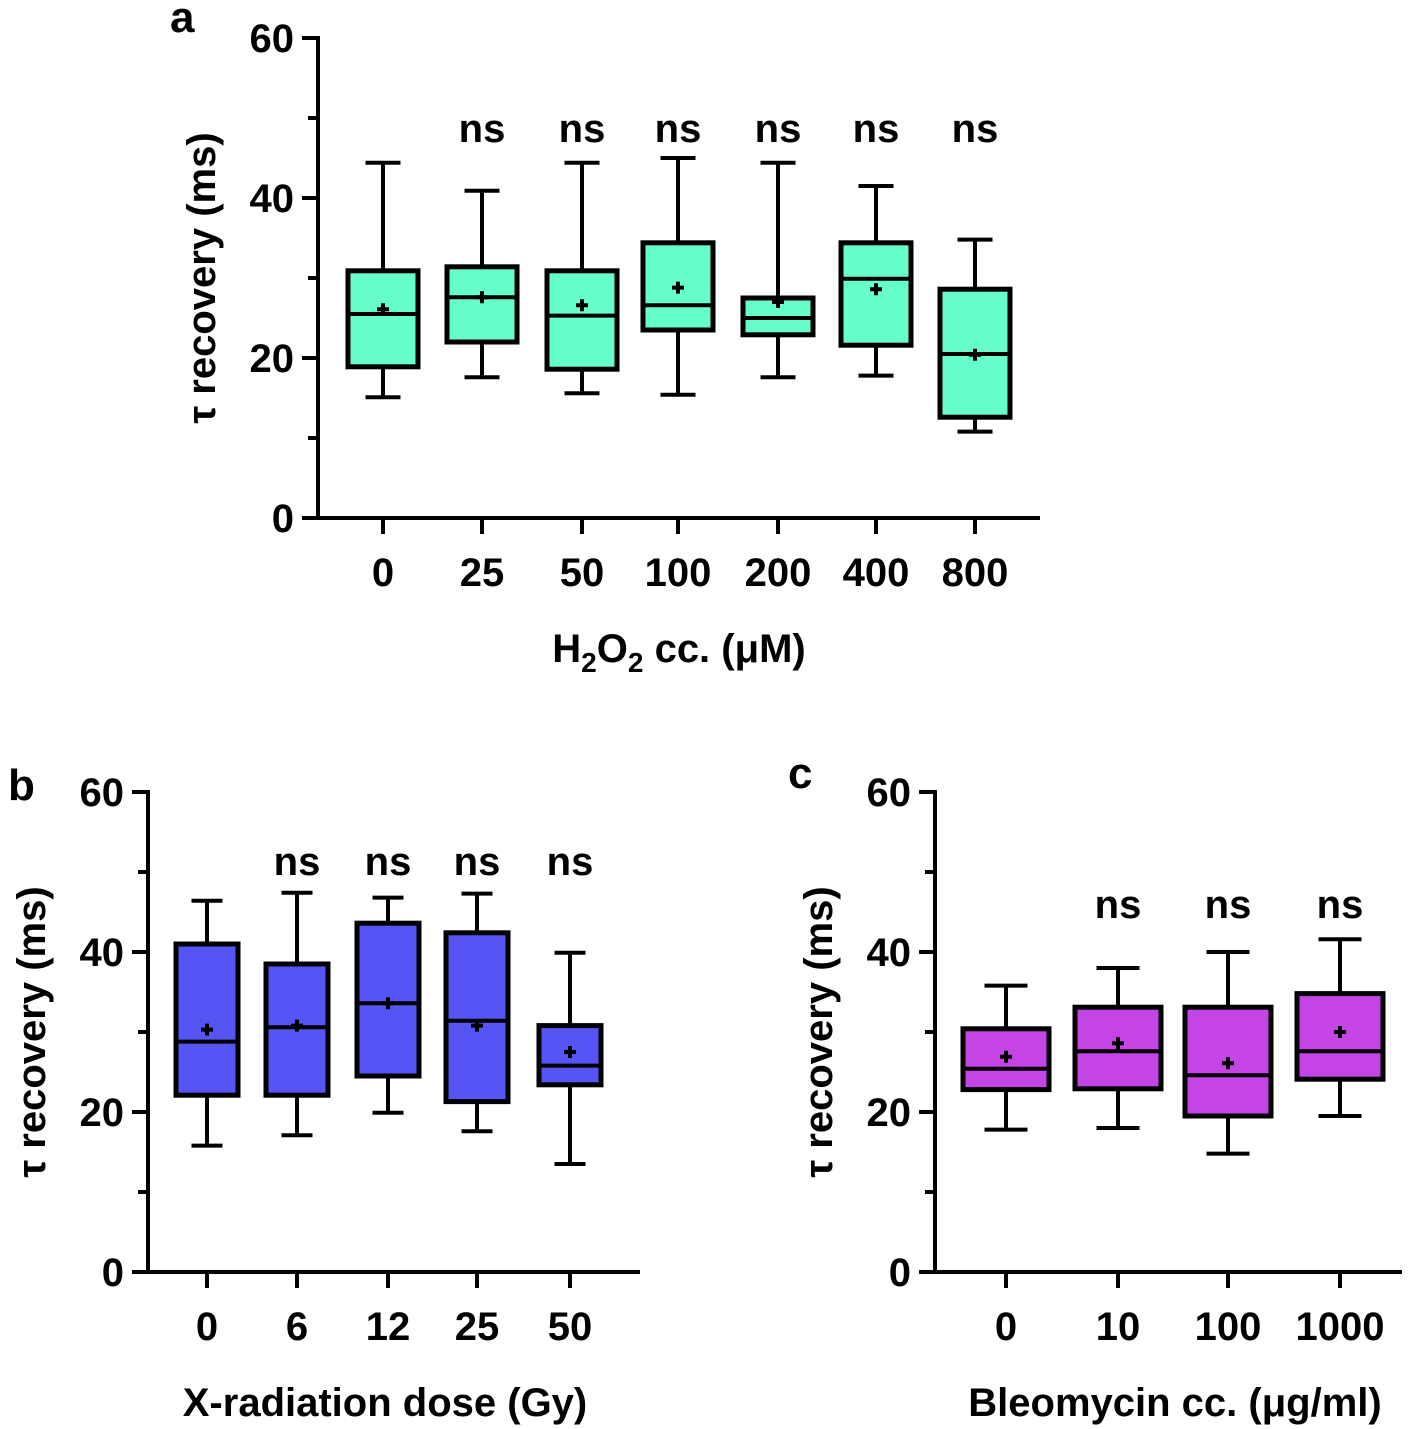 This screenshot has width=1416, height=1429. I want to click on x-tick-label: 12, so click(388, 1327).